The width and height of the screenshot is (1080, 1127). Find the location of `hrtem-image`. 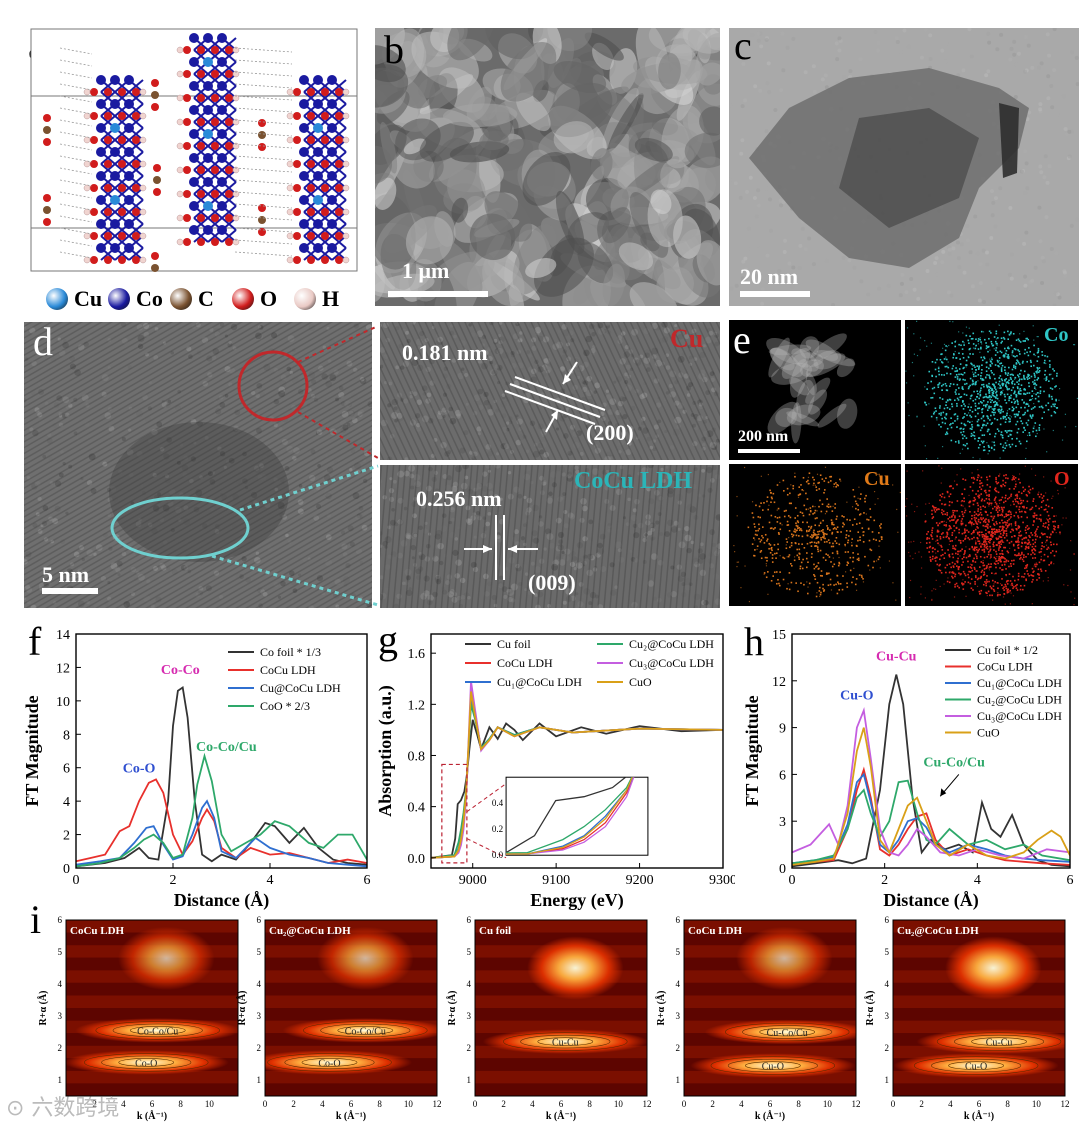

hrtem-image is located at coordinates (198, 465).